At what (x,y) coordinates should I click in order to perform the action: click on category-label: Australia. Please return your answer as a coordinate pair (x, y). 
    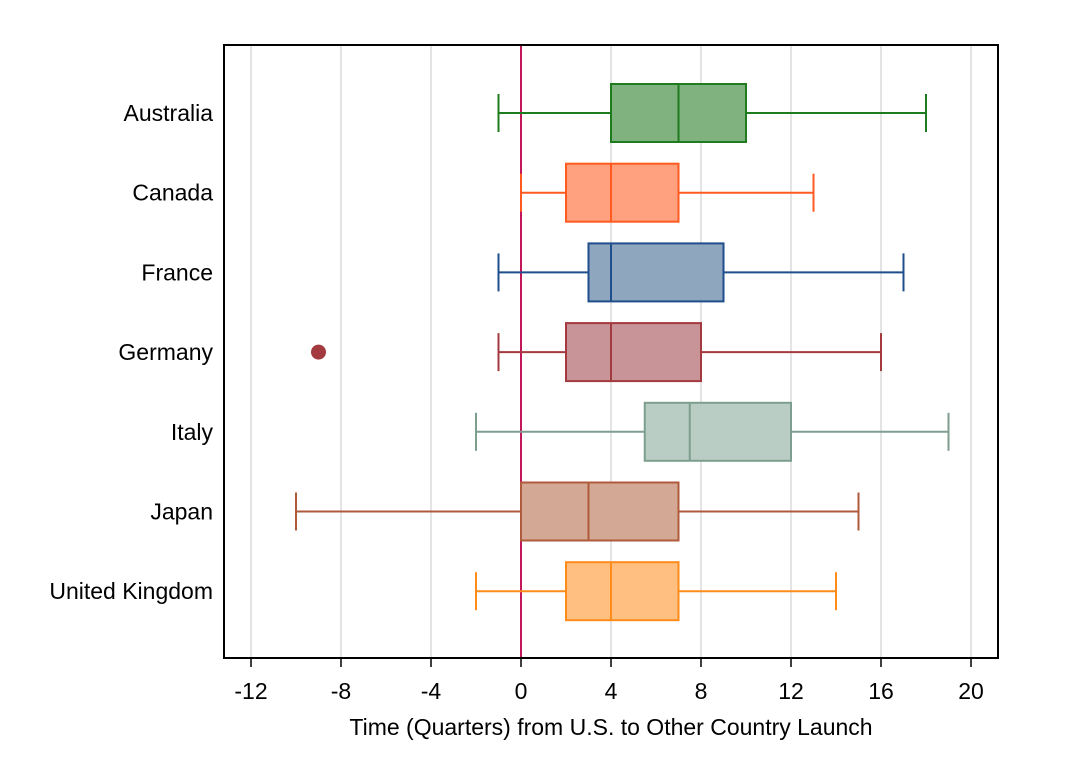
    Looking at the image, I should click on (169, 113).